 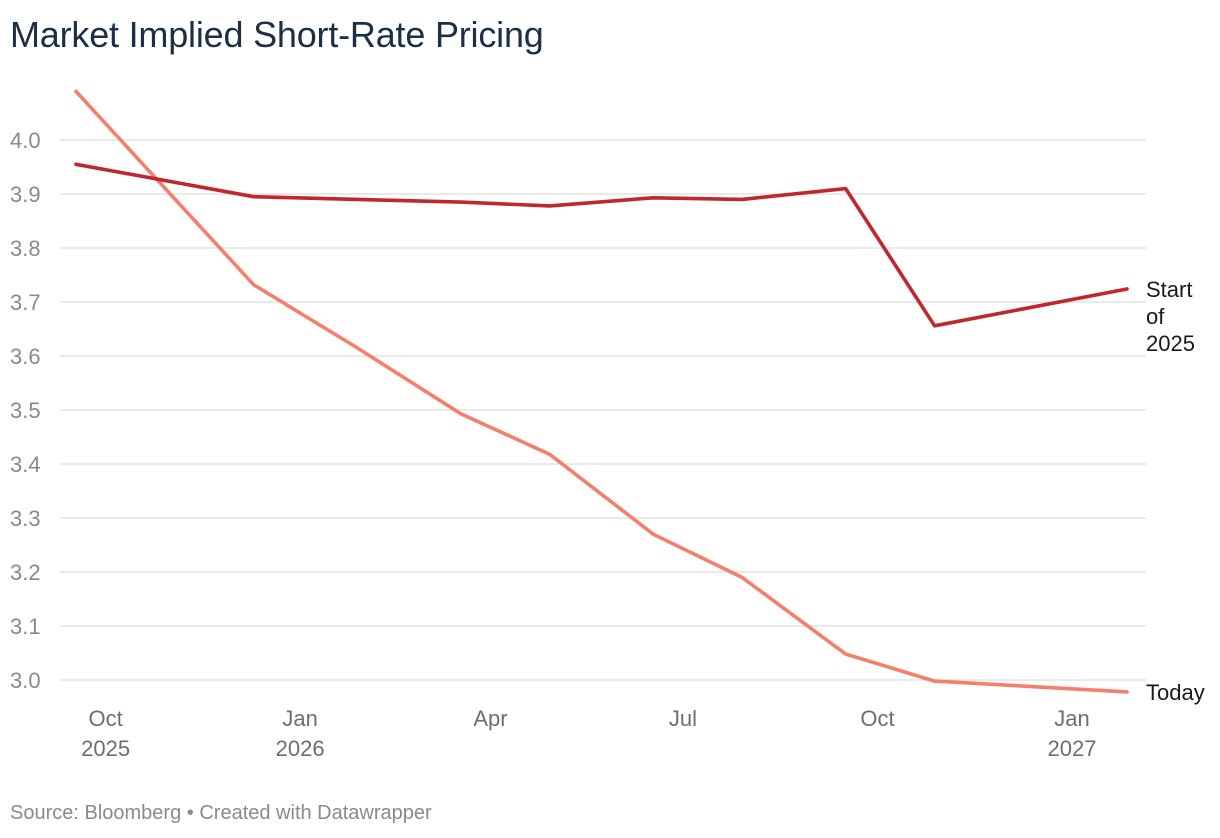 What do you see at coordinates (25, 464) in the screenshot?
I see `y-tick-label: 3.4` at bounding box center [25, 464].